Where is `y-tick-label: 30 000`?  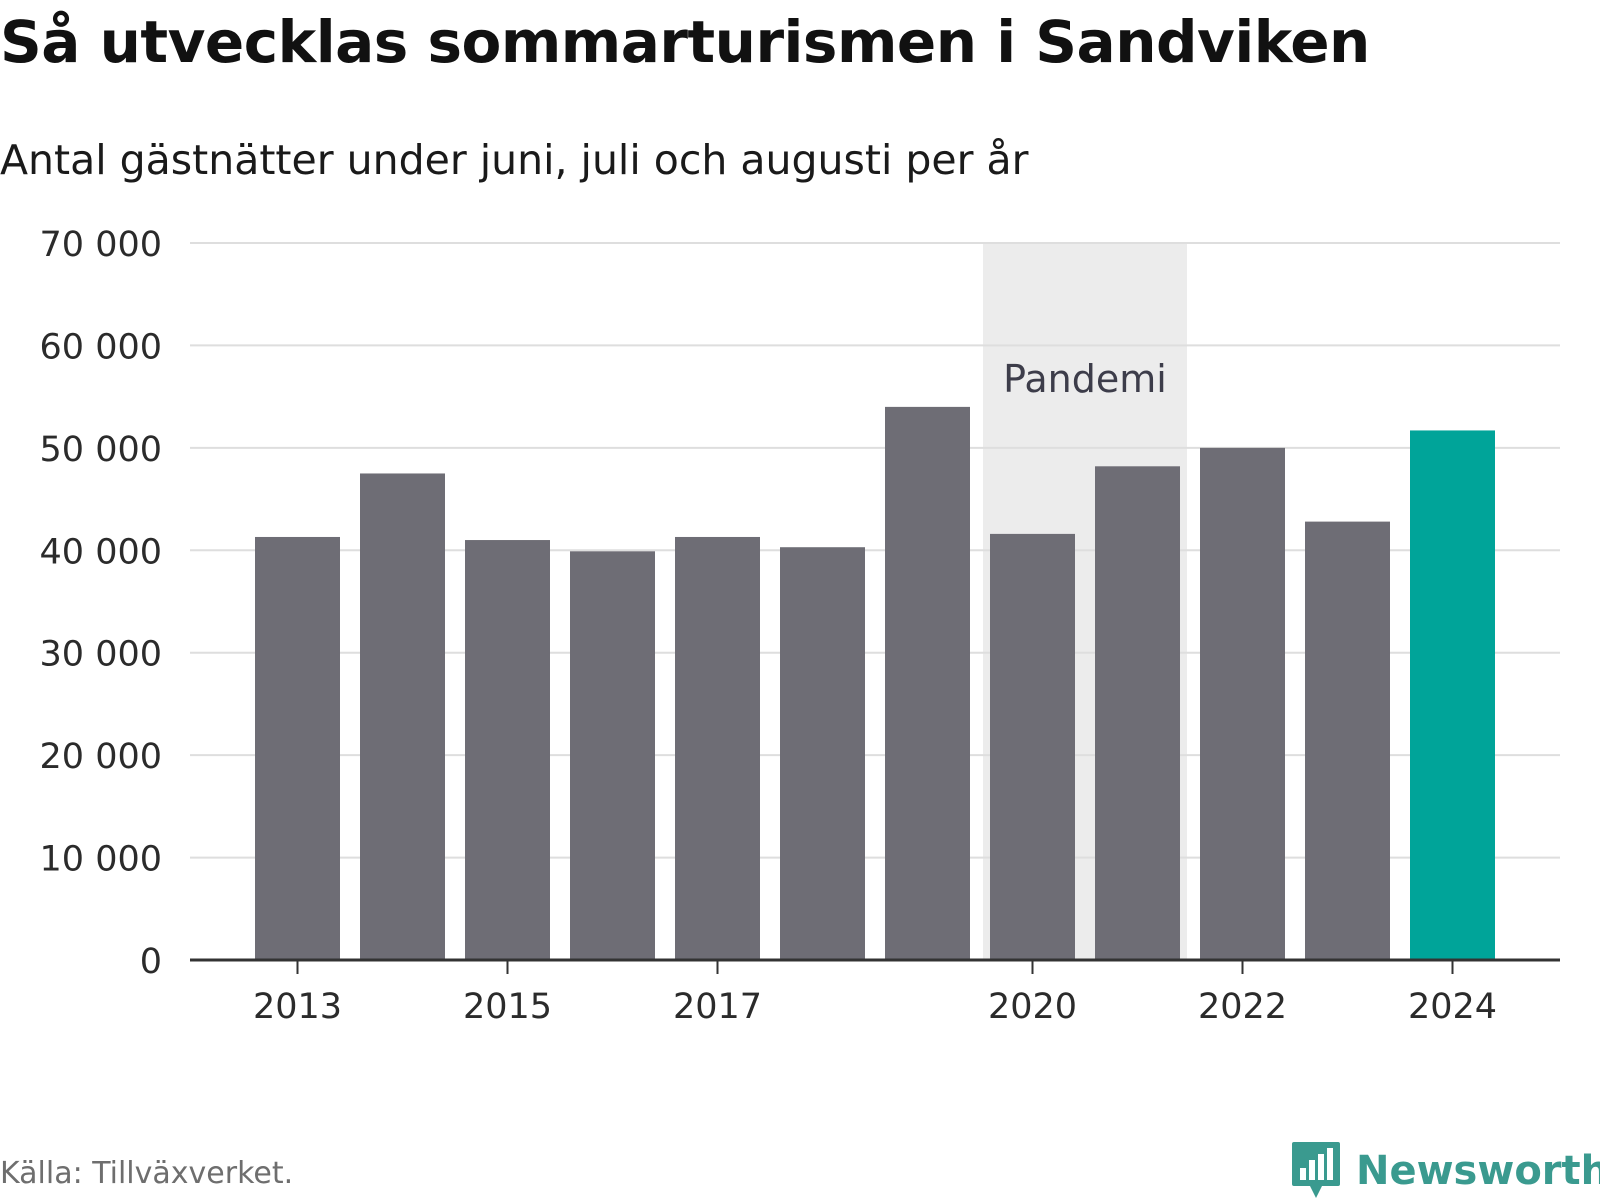 y-tick-label: 30 000 is located at coordinates (101, 655).